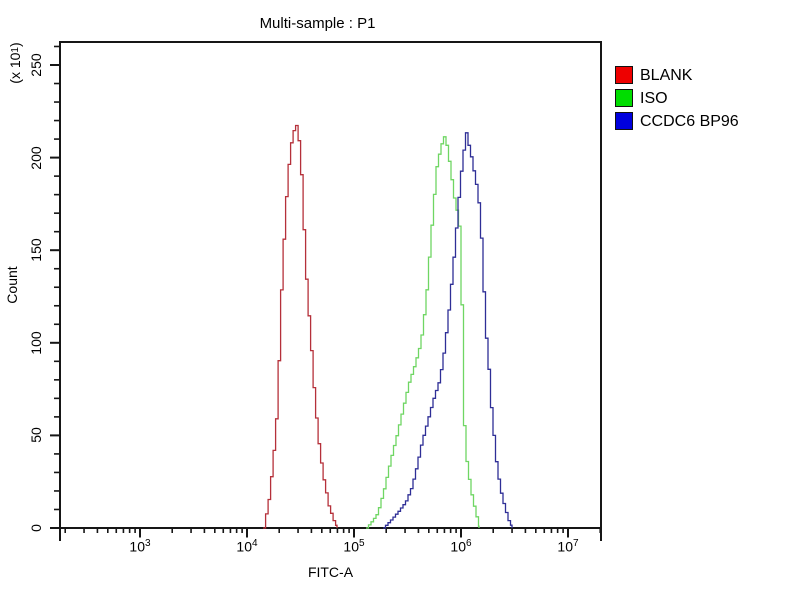 This screenshot has width=800, height=600. I want to click on legend-item-iso: ISO, so click(677, 98).